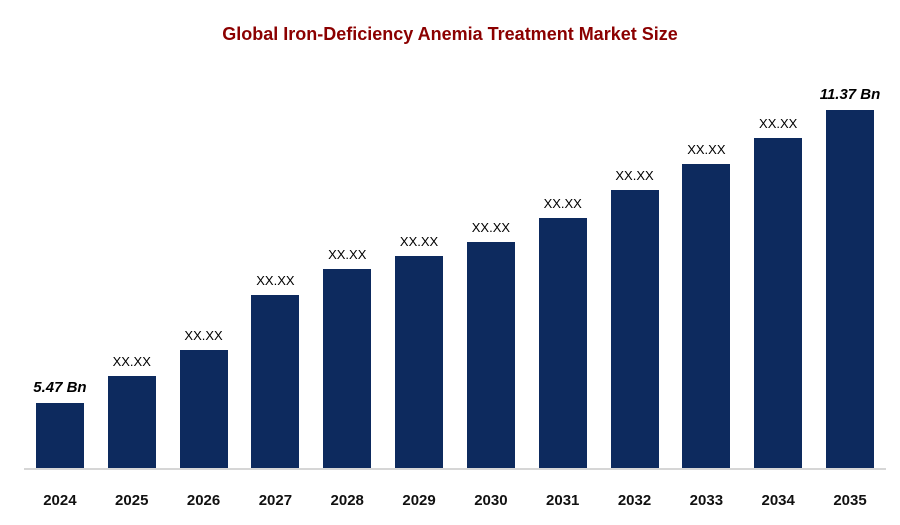 The image size is (900, 525). What do you see at coordinates (60, 500) in the screenshot?
I see `x-axis-label: 2024` at bounding box center [60, 500].